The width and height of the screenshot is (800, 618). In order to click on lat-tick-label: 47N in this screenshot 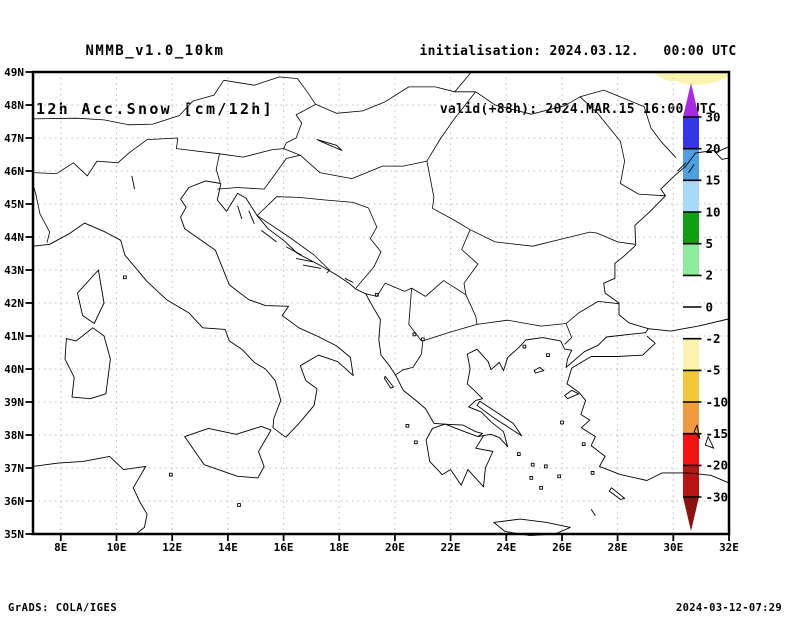, I will do `click(14, 138)`.